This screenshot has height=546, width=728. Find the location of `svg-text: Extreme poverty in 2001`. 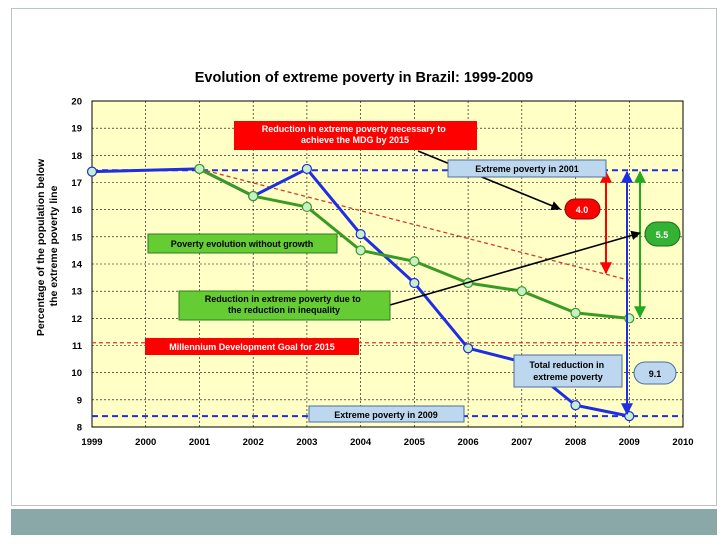

svg-text: Extreme poverty in 2001 is located at coordinates (527, 169).